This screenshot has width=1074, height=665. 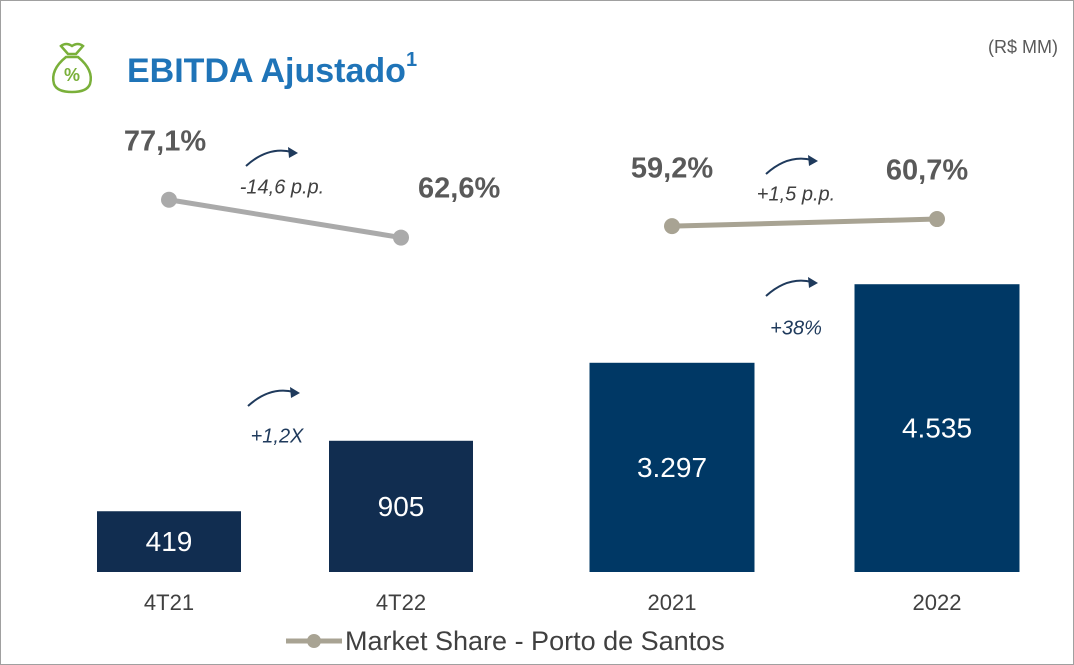 I want to click on bar-value-label: 905, so click(x=401, y=506).